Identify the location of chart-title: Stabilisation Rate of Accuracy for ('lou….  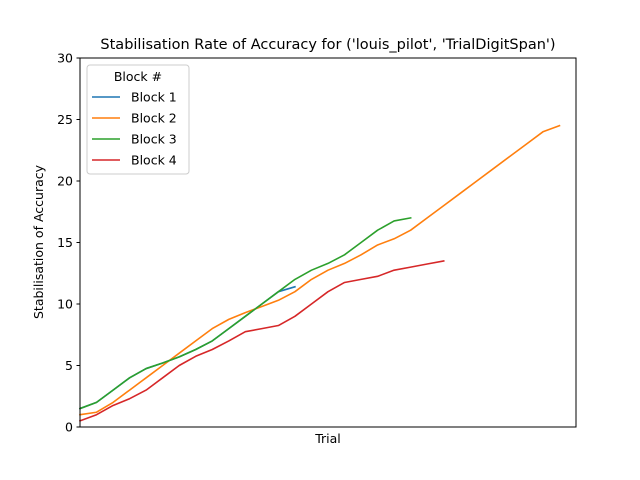
(327, 45).